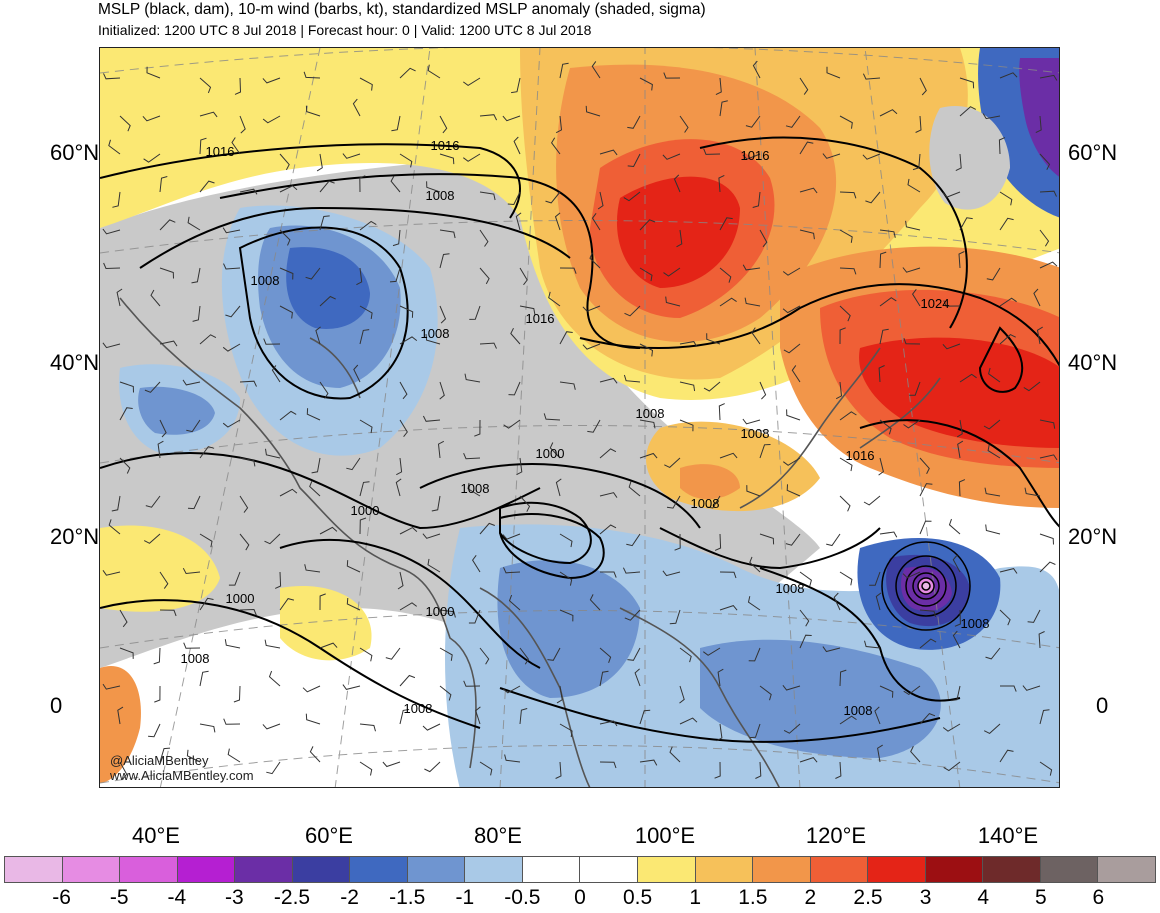 The image size is (1160, 913). Describe the element at coordinates (119, 897) in the screenshot. I see `colorbar-tick-label: -5` at that location.